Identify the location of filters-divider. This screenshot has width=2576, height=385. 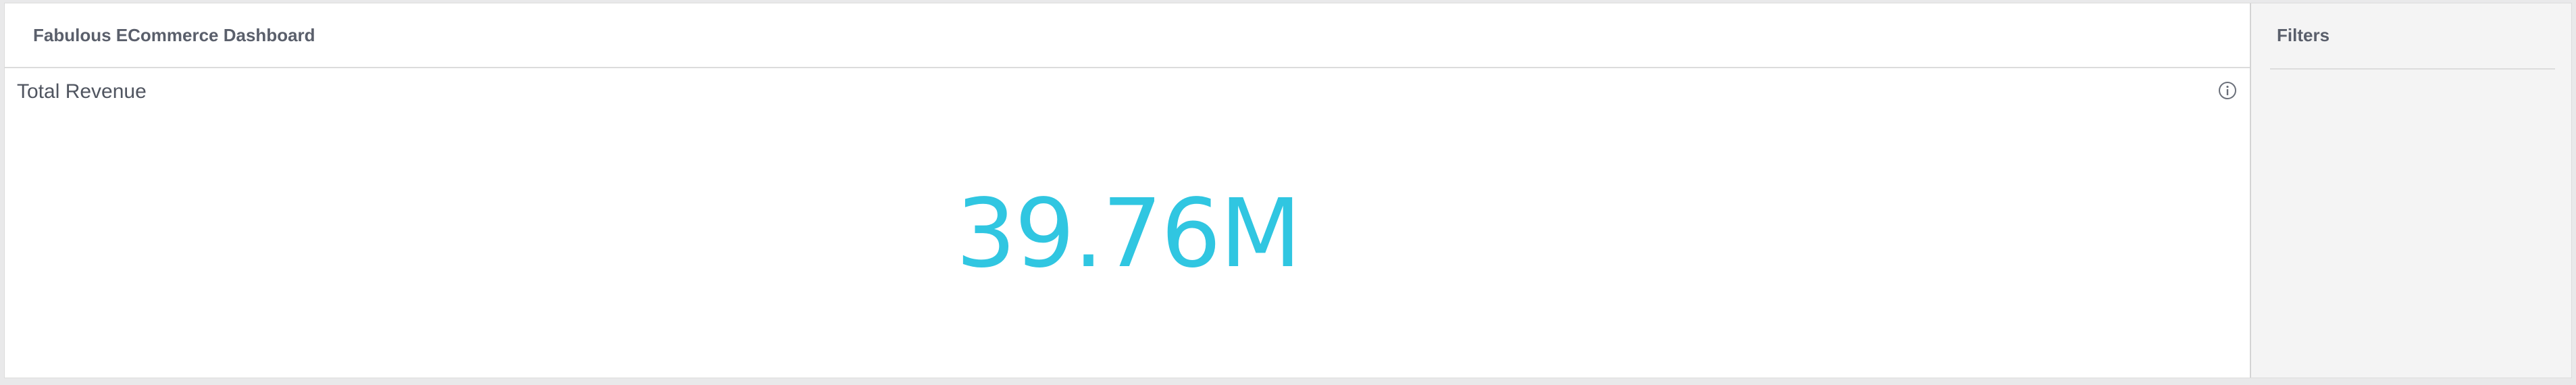
(2412, 69).